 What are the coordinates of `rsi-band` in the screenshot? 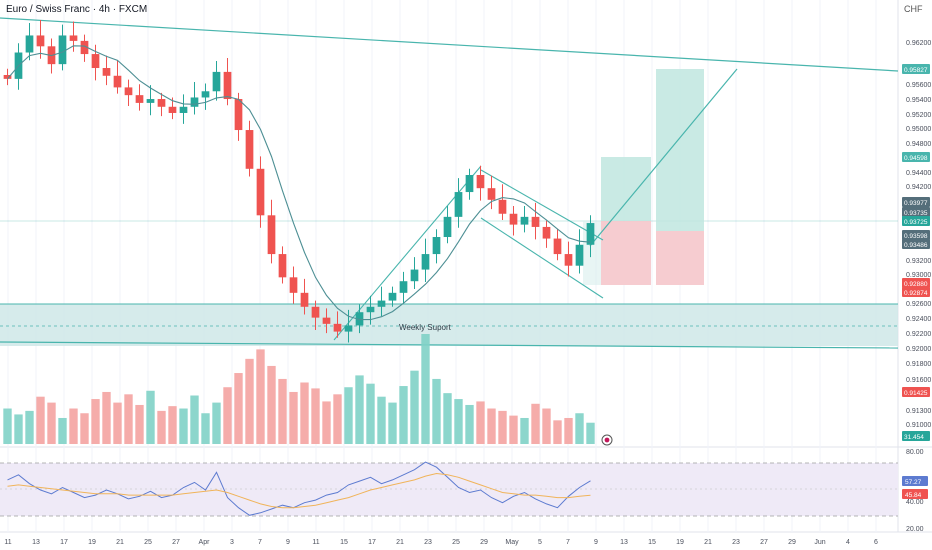 It's located at (449, 489).